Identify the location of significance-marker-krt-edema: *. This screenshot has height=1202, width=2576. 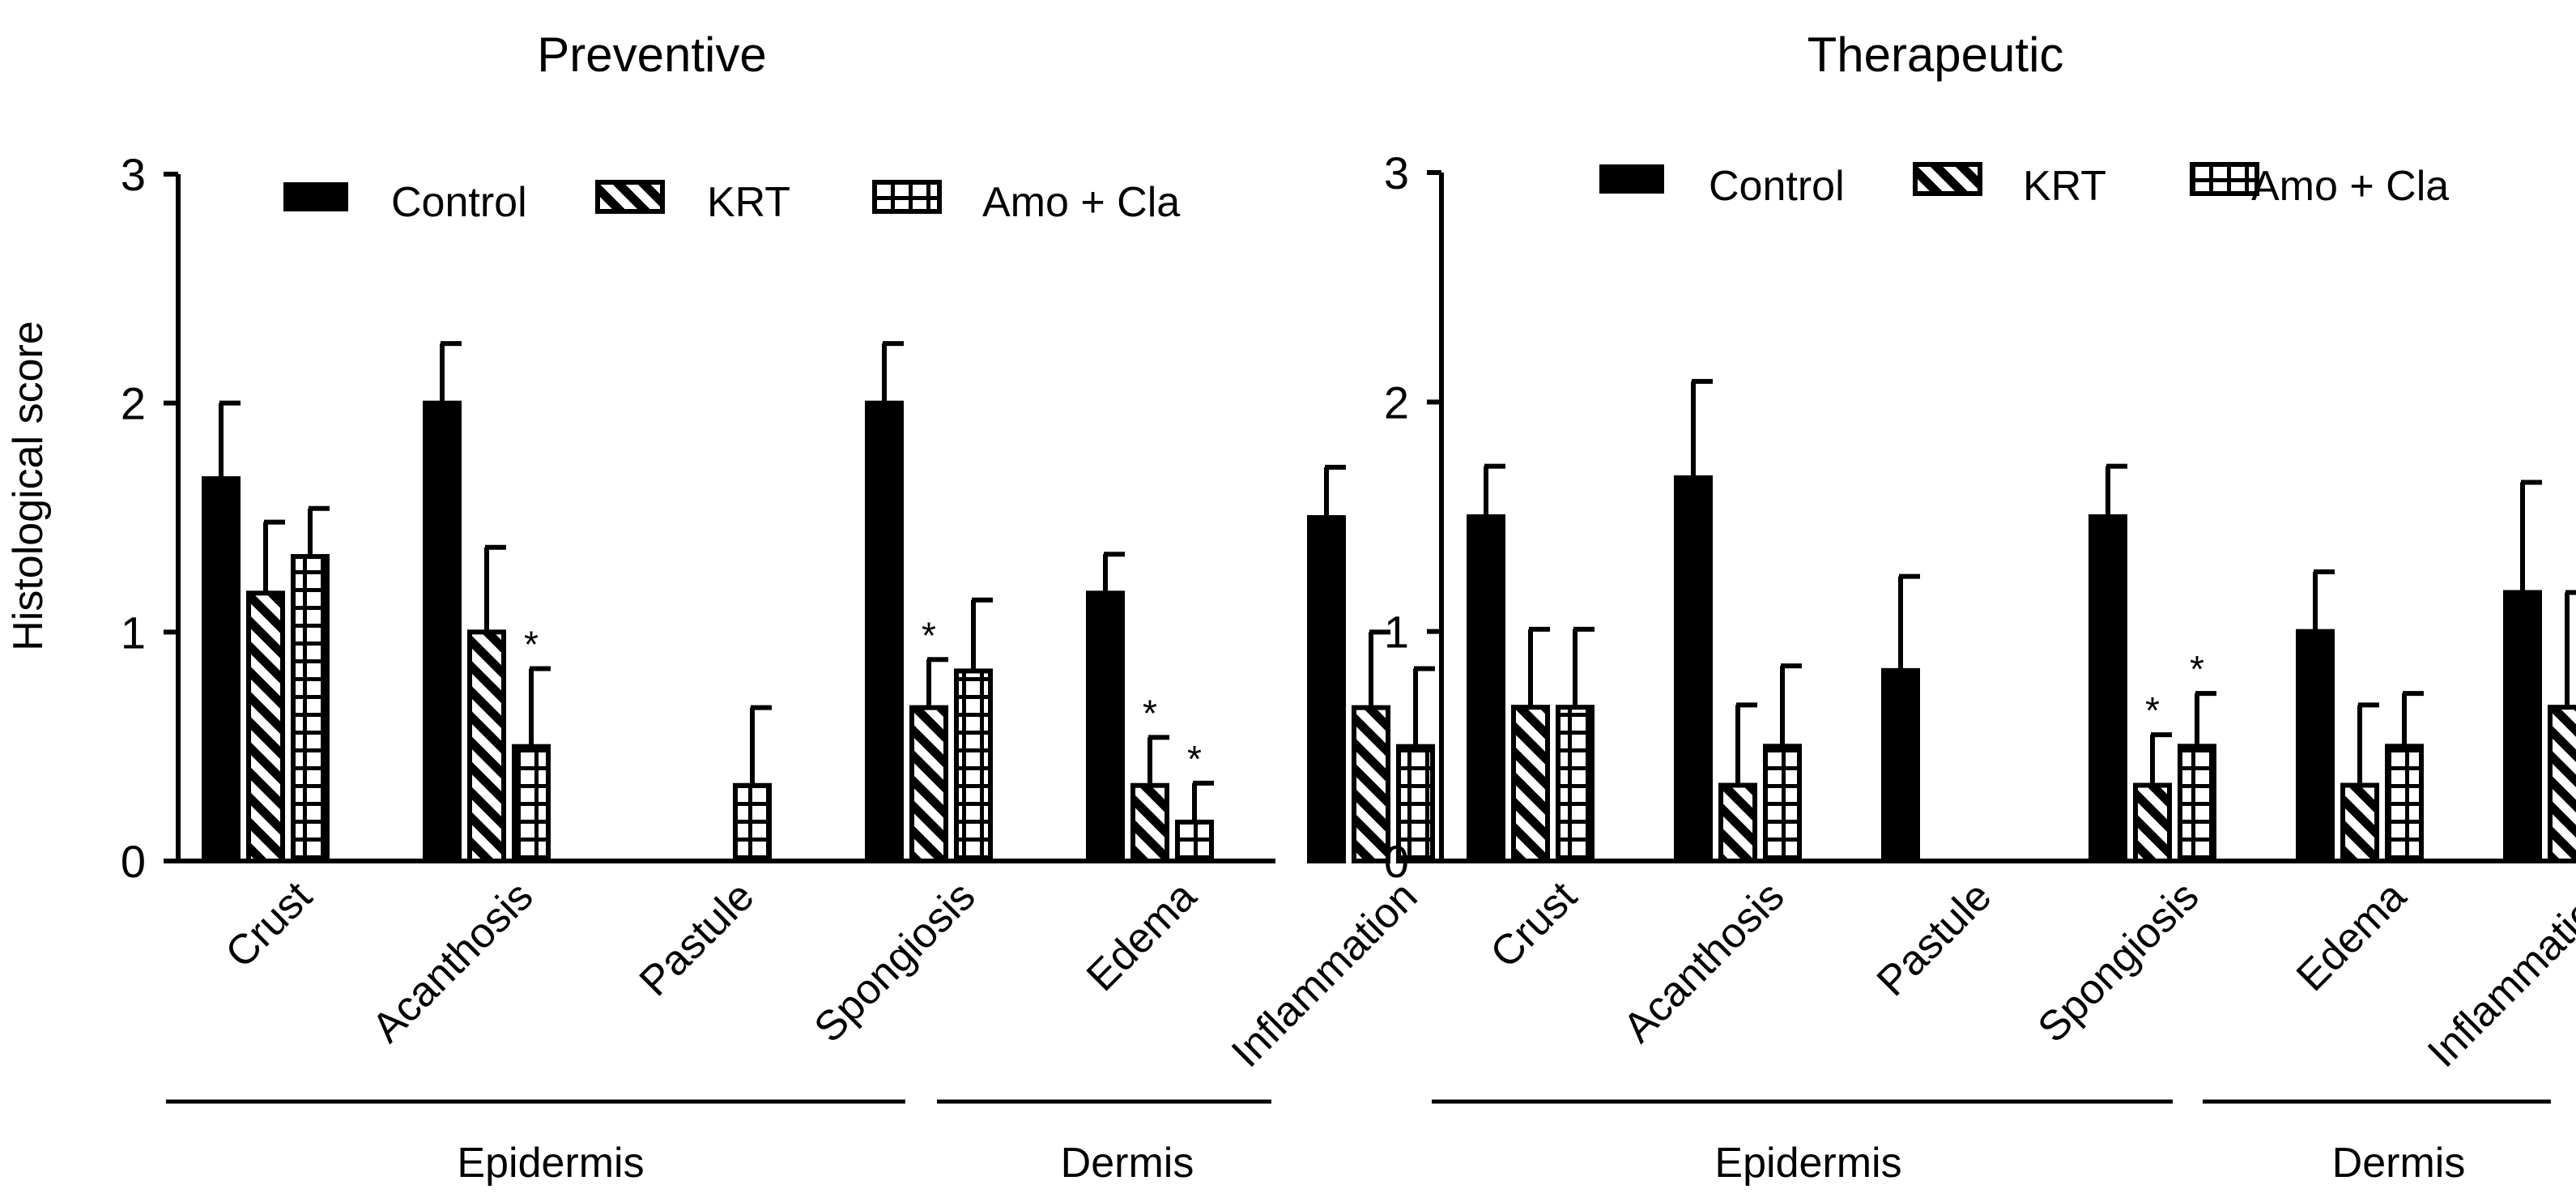
(1150, 713).